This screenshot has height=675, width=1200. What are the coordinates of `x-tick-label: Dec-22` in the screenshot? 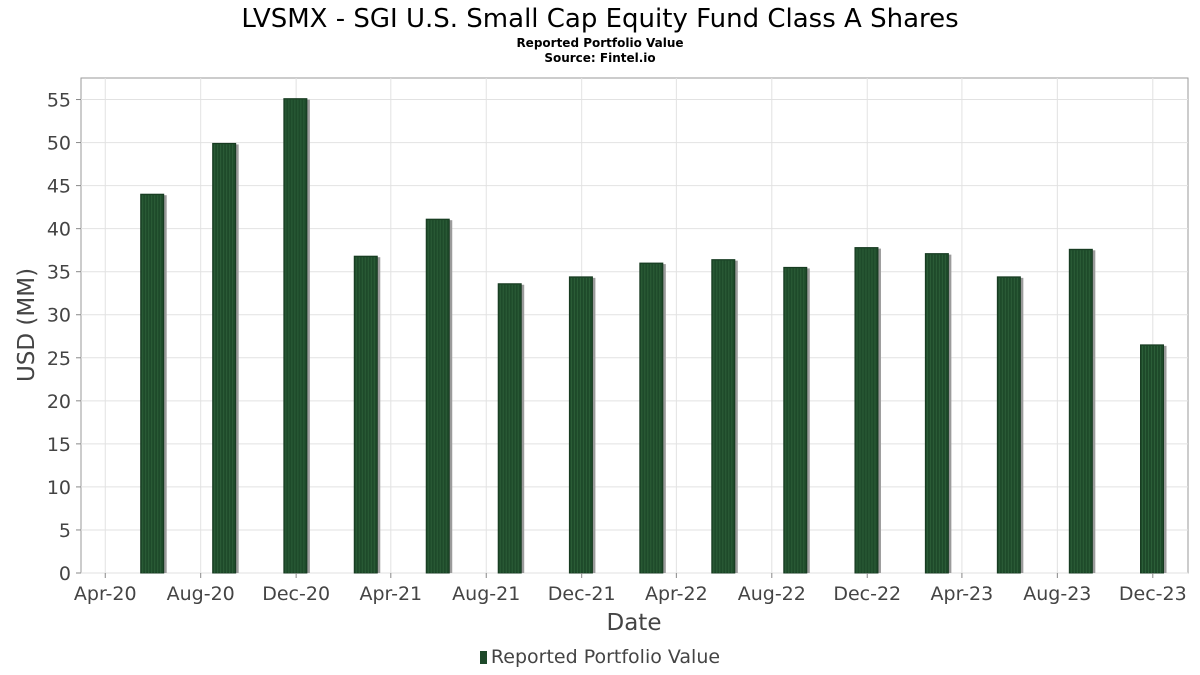 It's located at (867, 594).